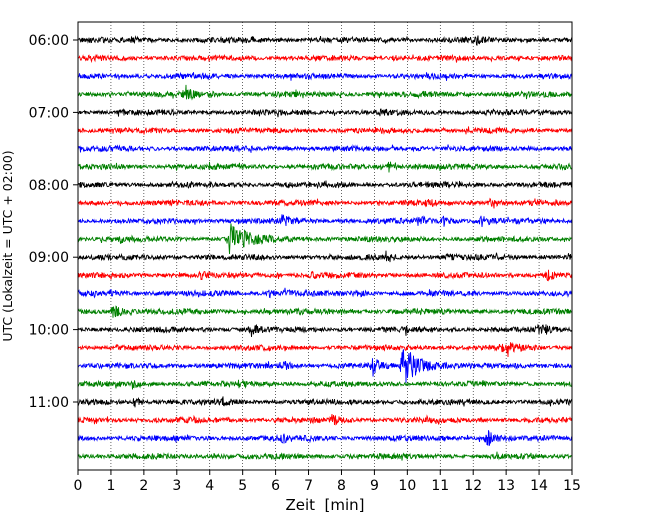 This screenshot has width=650, height=524. I want to click on y-tick-label: 08:00, so click(49, 186).